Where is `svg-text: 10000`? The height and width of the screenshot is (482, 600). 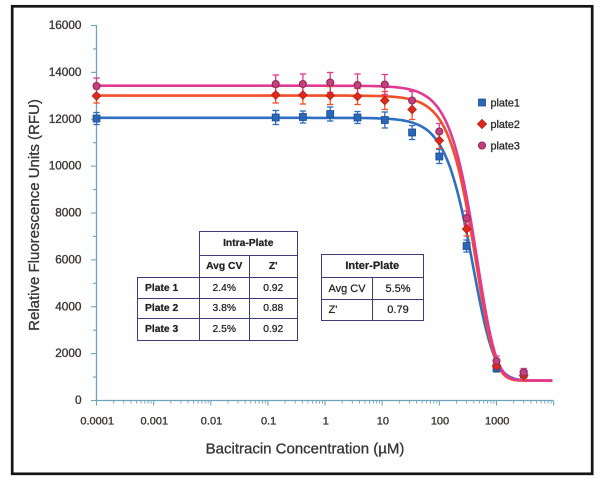
svg-text: 10000 is located at coordinates (65, 166).